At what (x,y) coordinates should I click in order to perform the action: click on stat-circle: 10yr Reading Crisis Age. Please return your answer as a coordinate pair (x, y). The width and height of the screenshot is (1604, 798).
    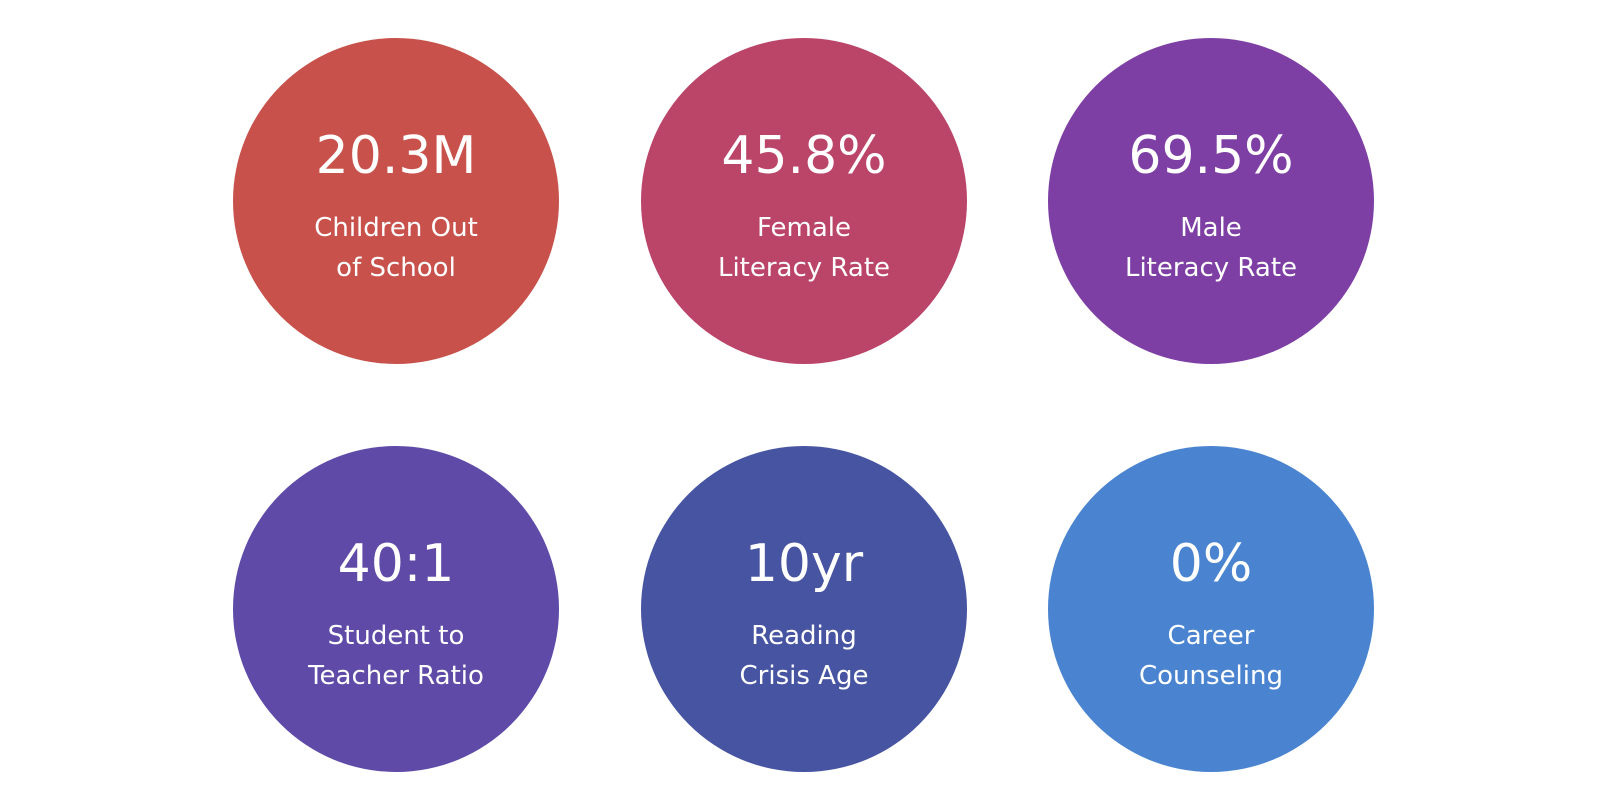
    Looking at the image, I should click on (804, 609).